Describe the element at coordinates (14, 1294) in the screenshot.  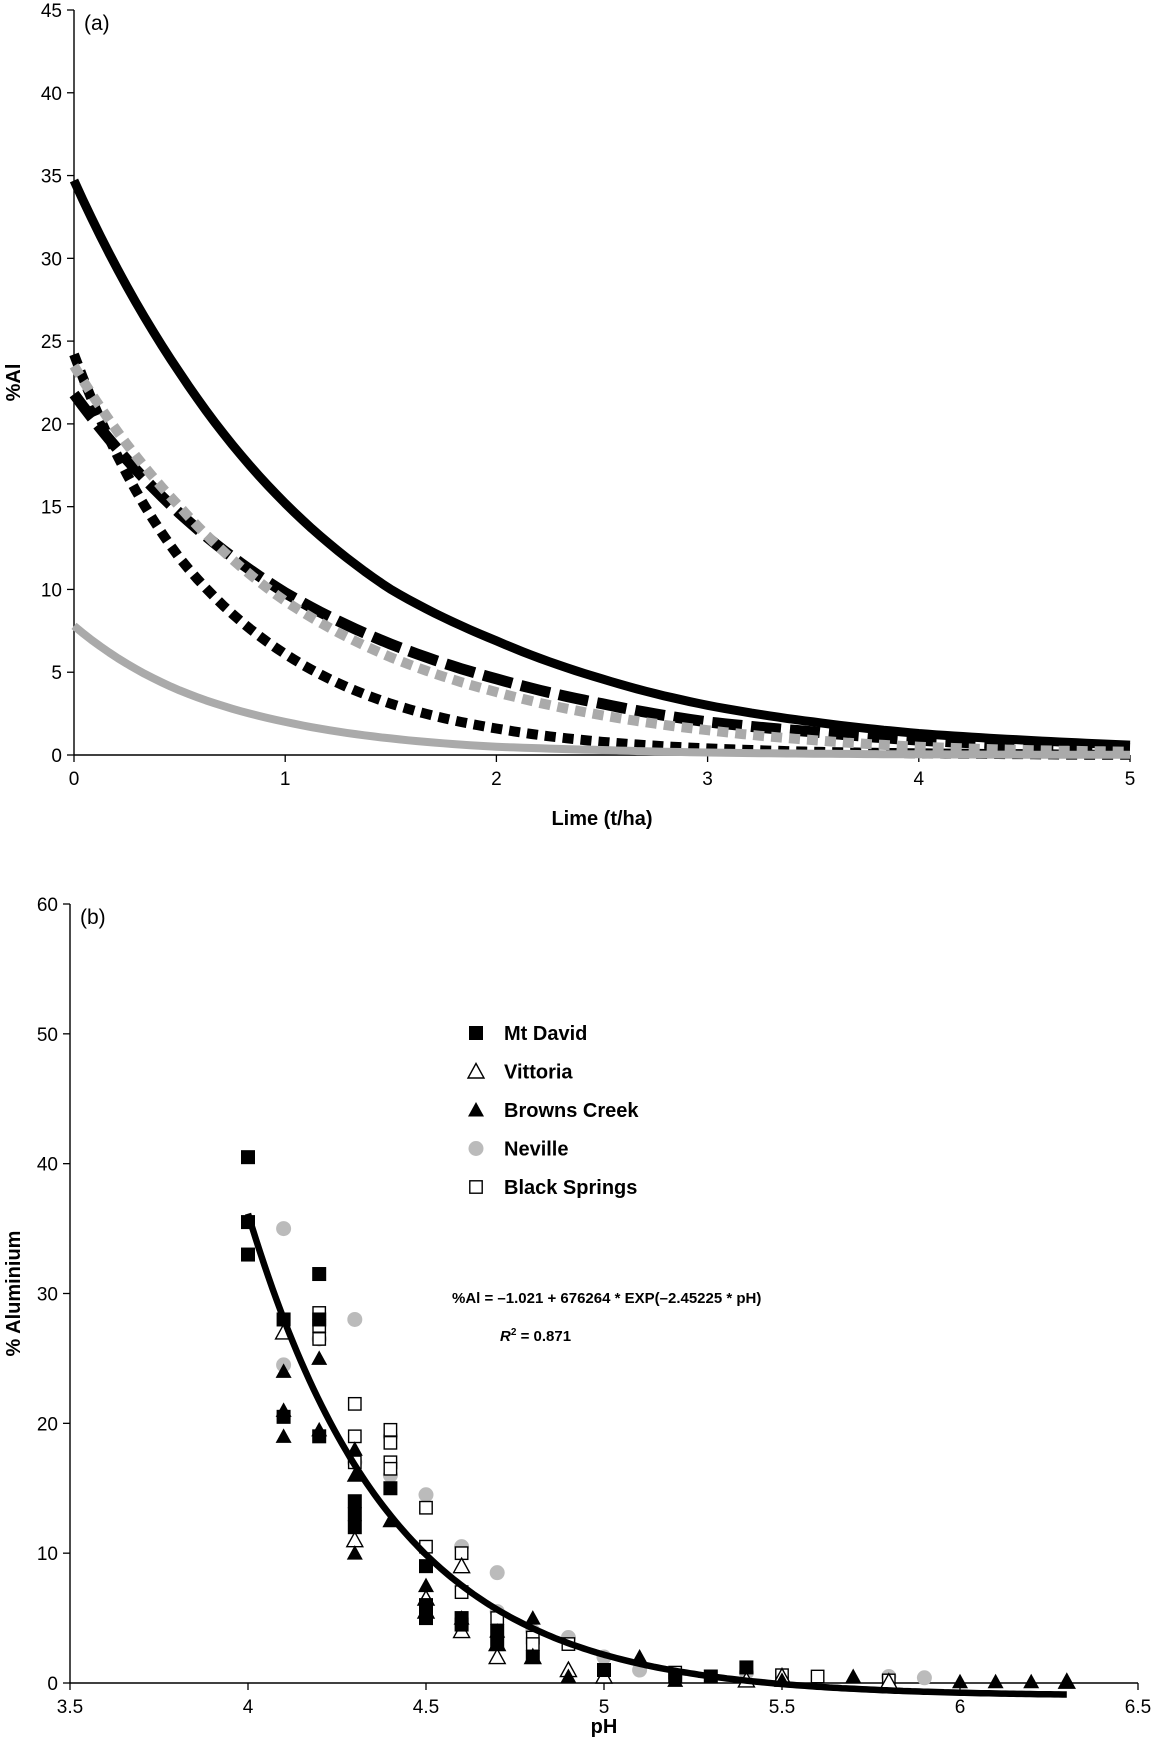
I see `y-axis-title: % Aluminium` at that location.